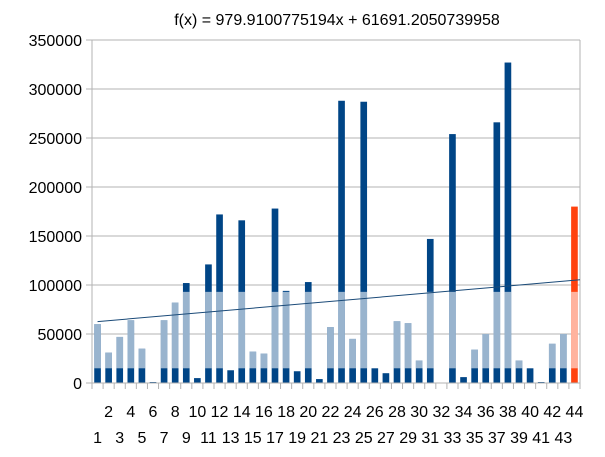 The height and width of the screenshot is (457, 605). What do you see at coordinates (364, 438) in the screenshot?
I see `x-tick-label: 25` at bounding box center [364, 438].